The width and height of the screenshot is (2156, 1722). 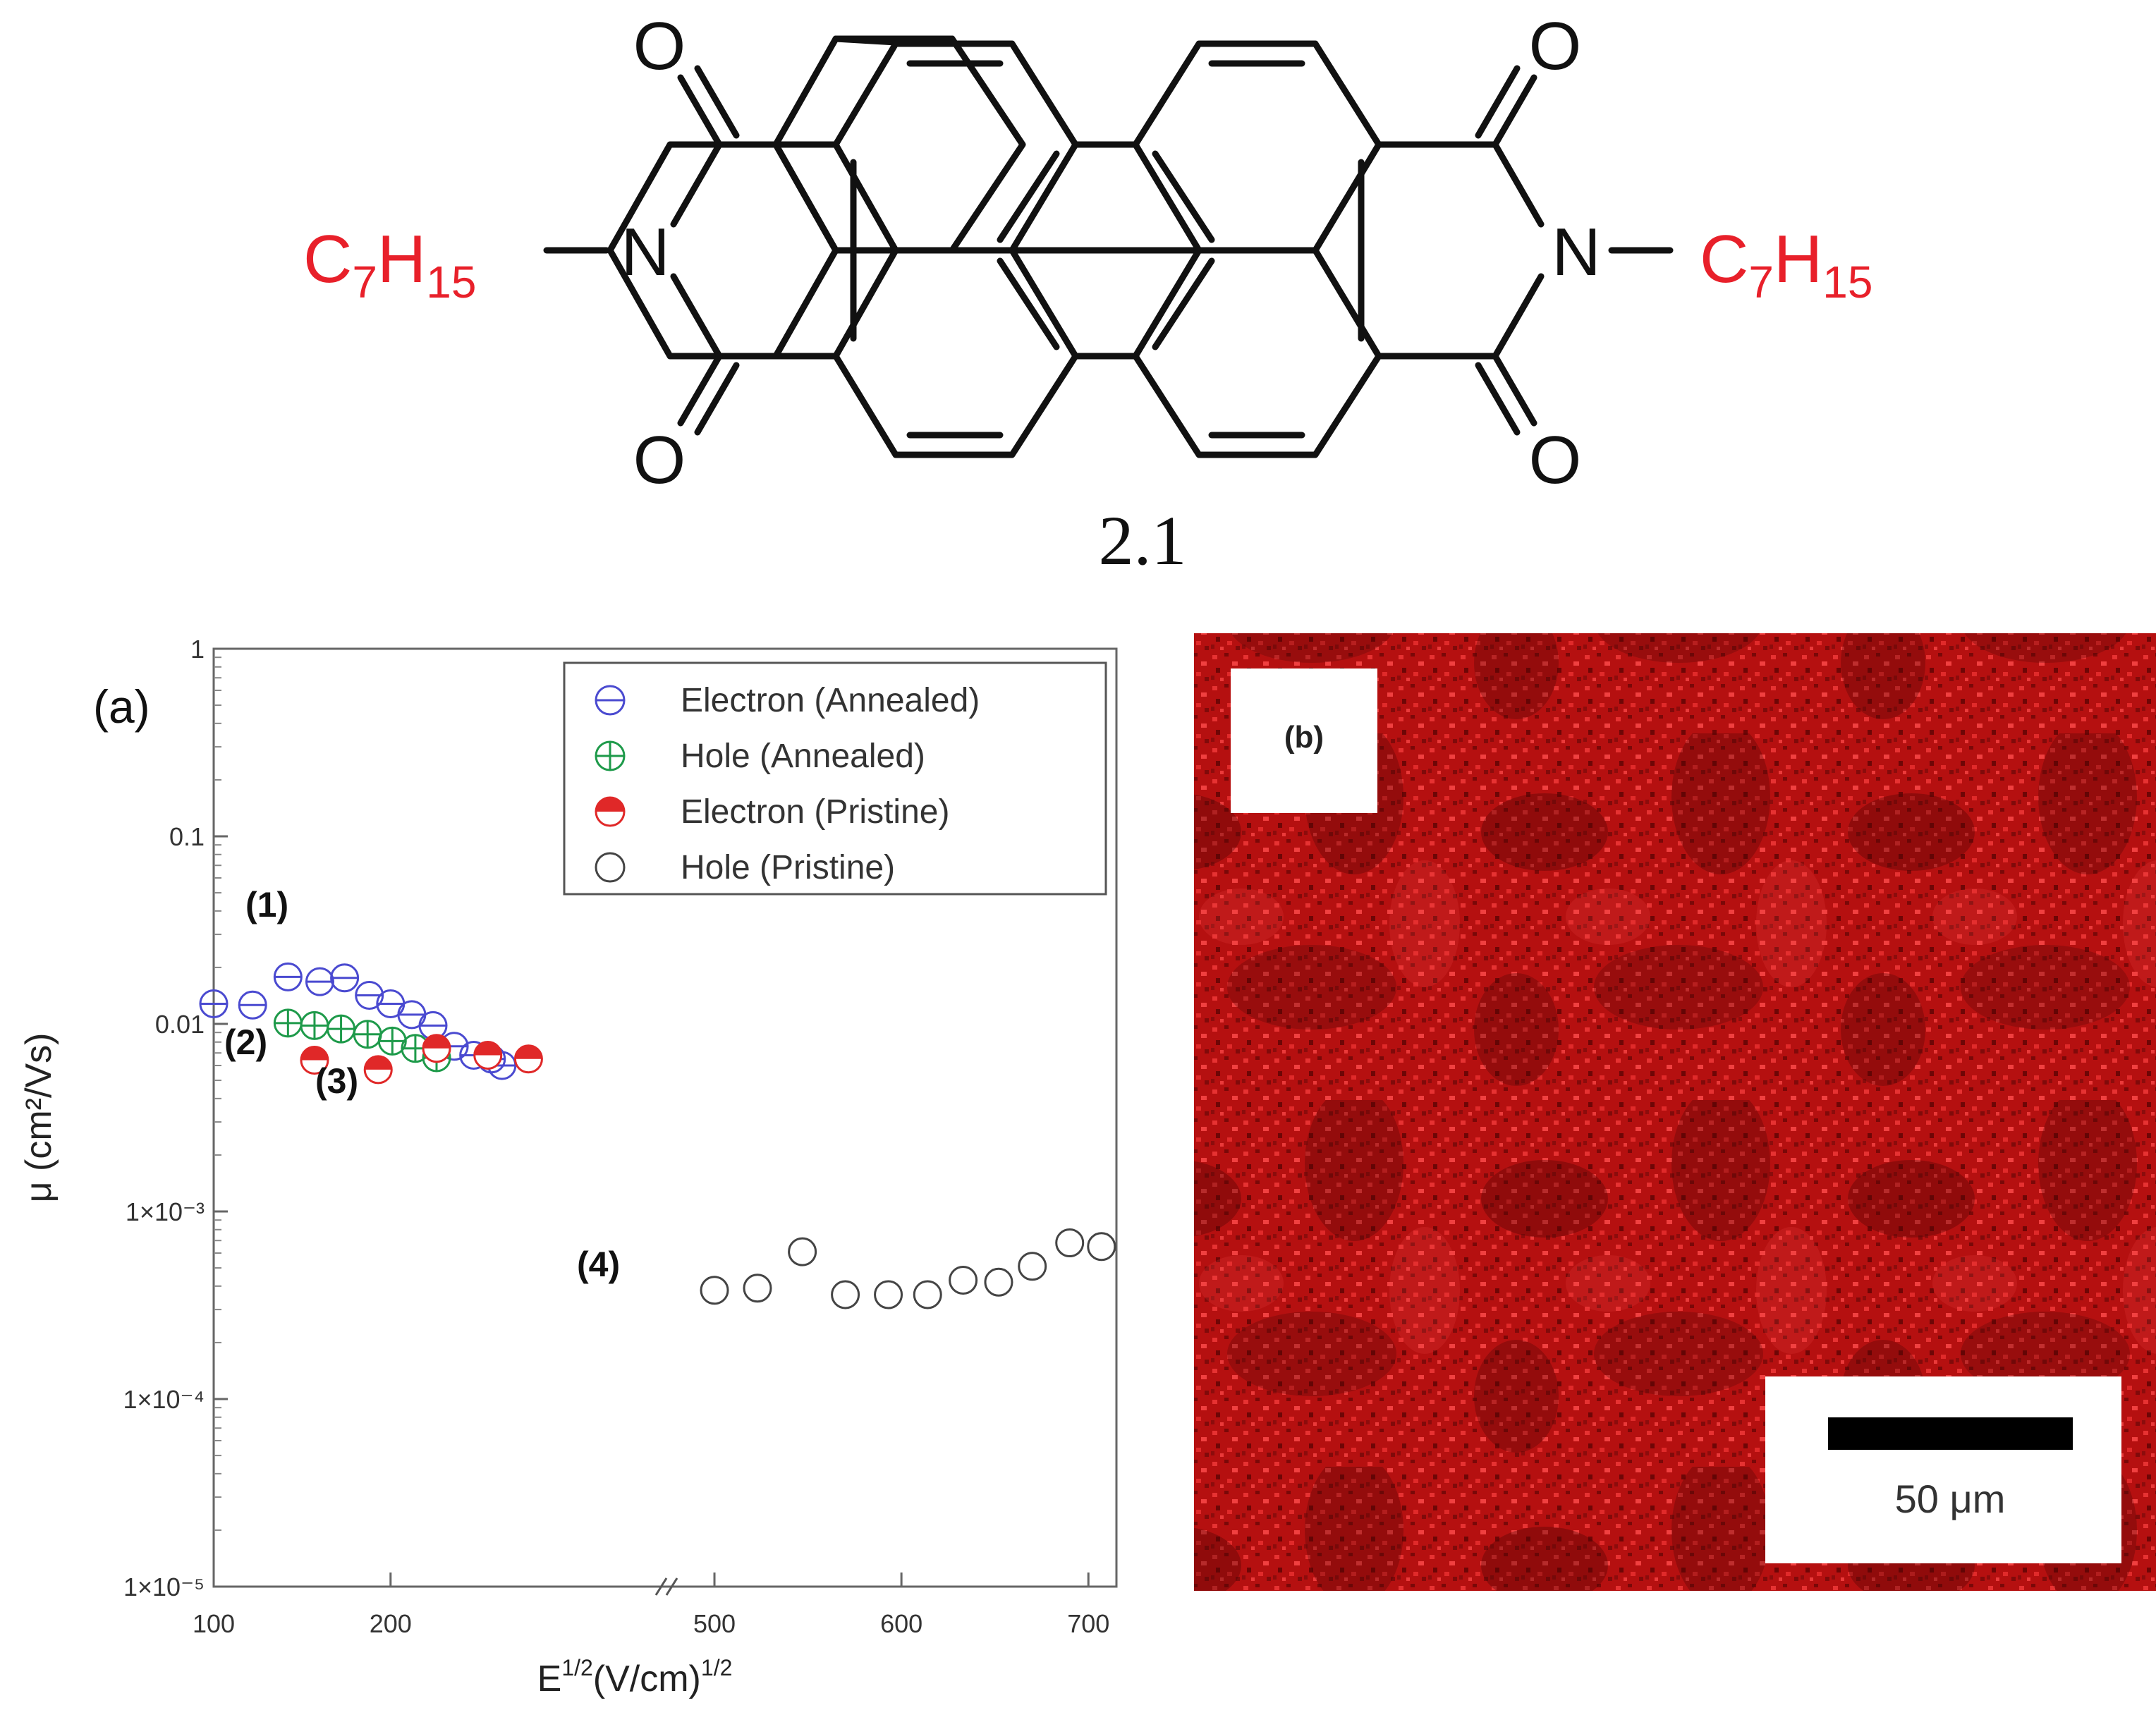 I want to click on ring-left-middle, so click(x=723, y=250).